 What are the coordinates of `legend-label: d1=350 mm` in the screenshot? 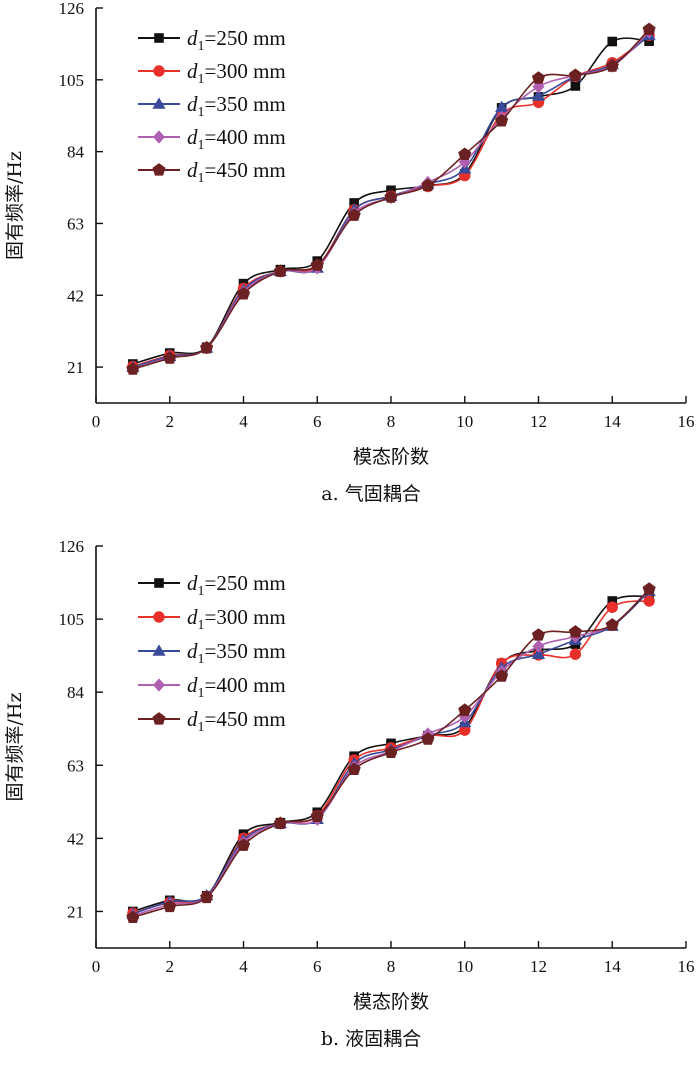 It's located at (236, 653).